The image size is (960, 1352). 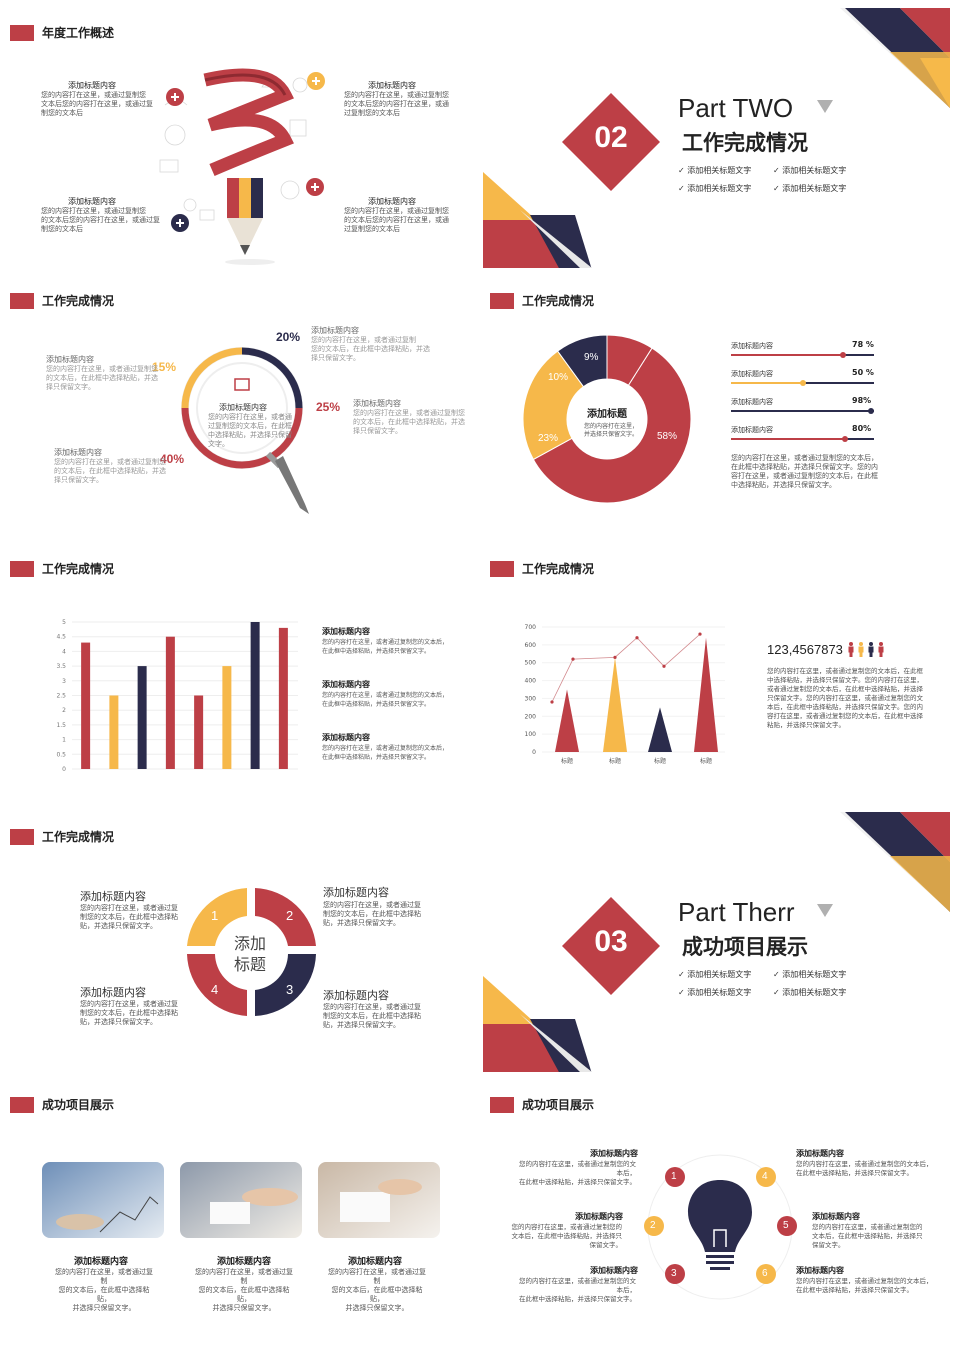 I want to click on y-tick-label: 1.5, so click(x=61, y=725).